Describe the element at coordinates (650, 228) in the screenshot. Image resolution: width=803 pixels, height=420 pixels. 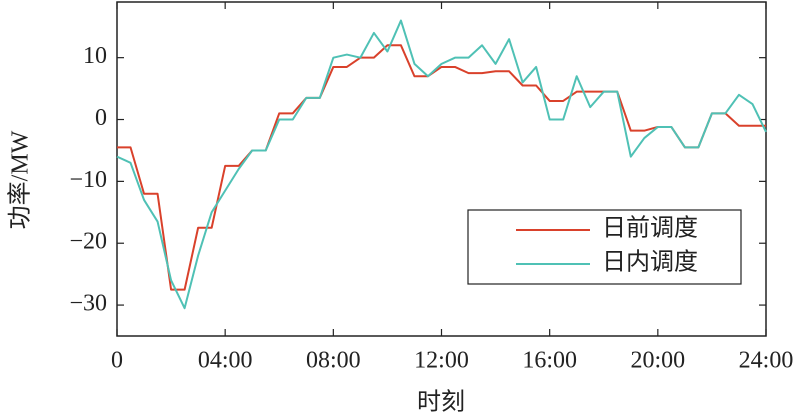
I see `legend-label: 日前调度` at that location.